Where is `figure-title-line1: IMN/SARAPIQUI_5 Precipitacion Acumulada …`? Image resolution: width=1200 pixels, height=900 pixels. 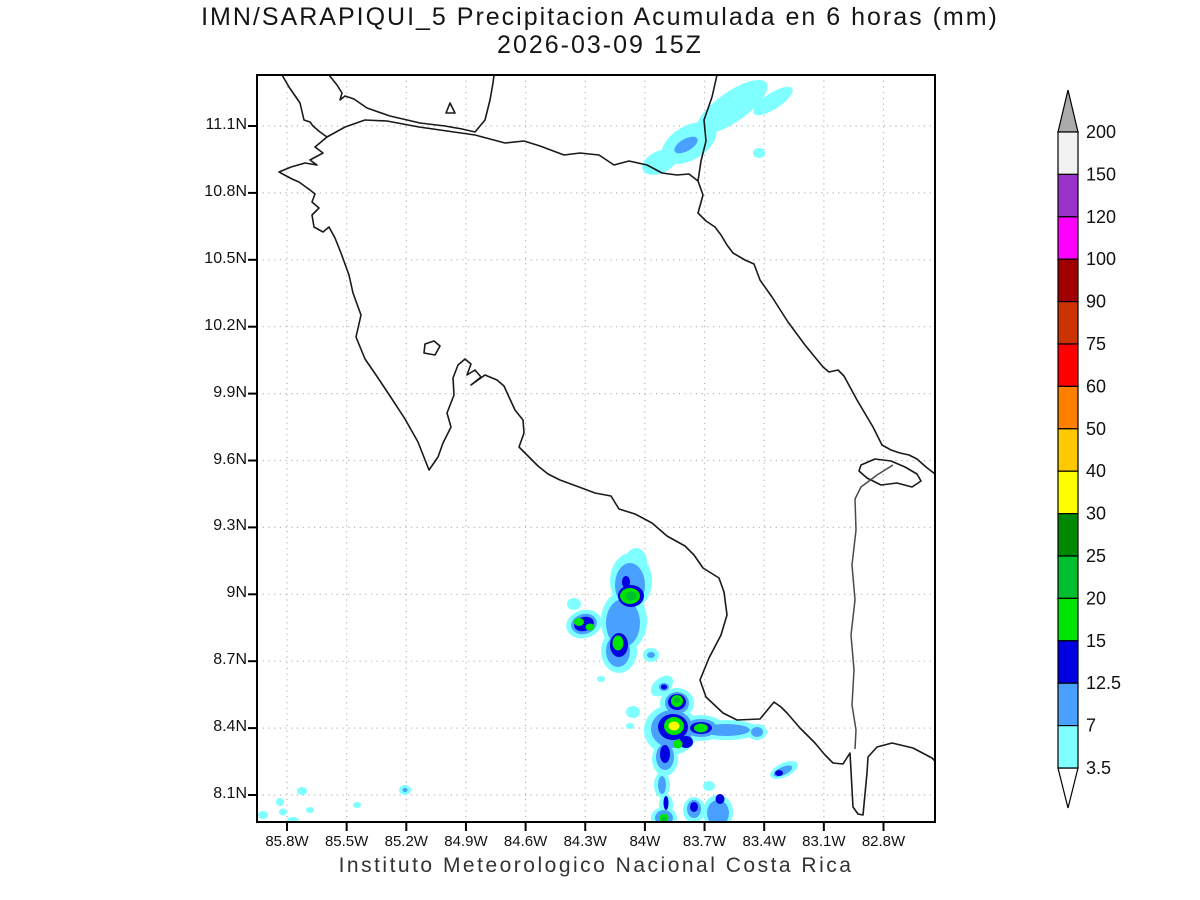
figure-title-line1: IMN/SARAPIQUI_5 Precipitacion Acumulada … is located at coordinates (600, 17).